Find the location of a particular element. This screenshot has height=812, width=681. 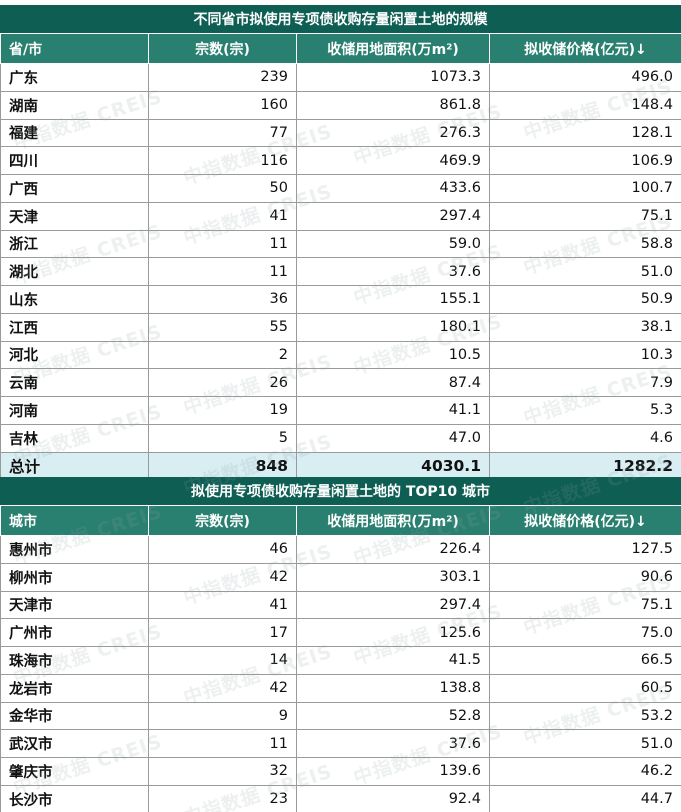

table-row: 天津 41 297.4 75.1 is located at coordinates (340, 216).